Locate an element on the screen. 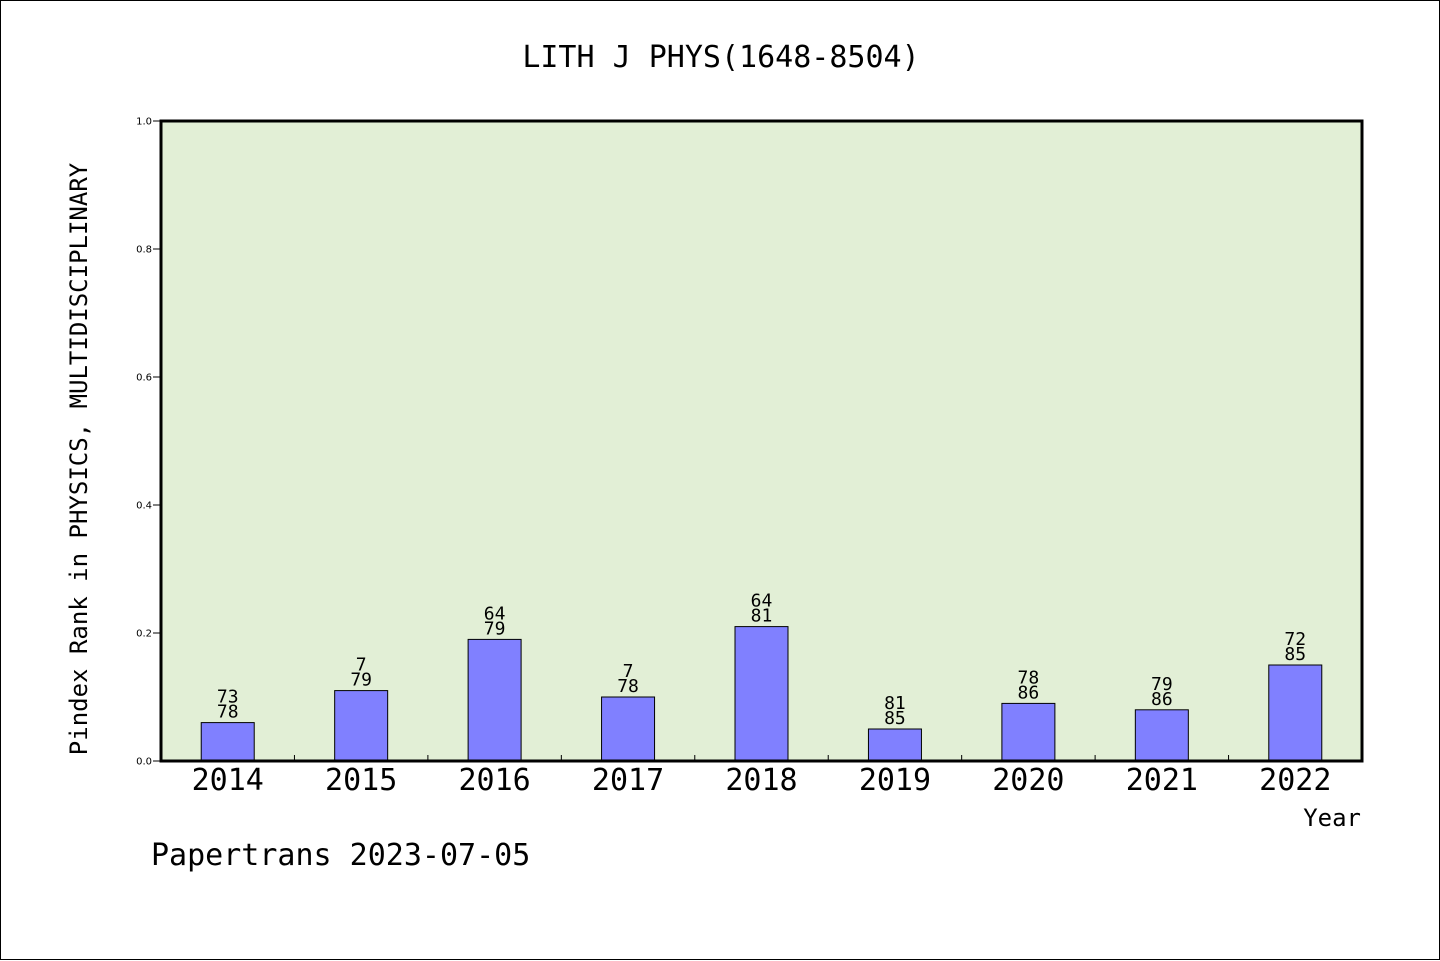 This screenshot has height=961, width=1440. y-tick-label: 0.0 is located at coordinates (144, 762).